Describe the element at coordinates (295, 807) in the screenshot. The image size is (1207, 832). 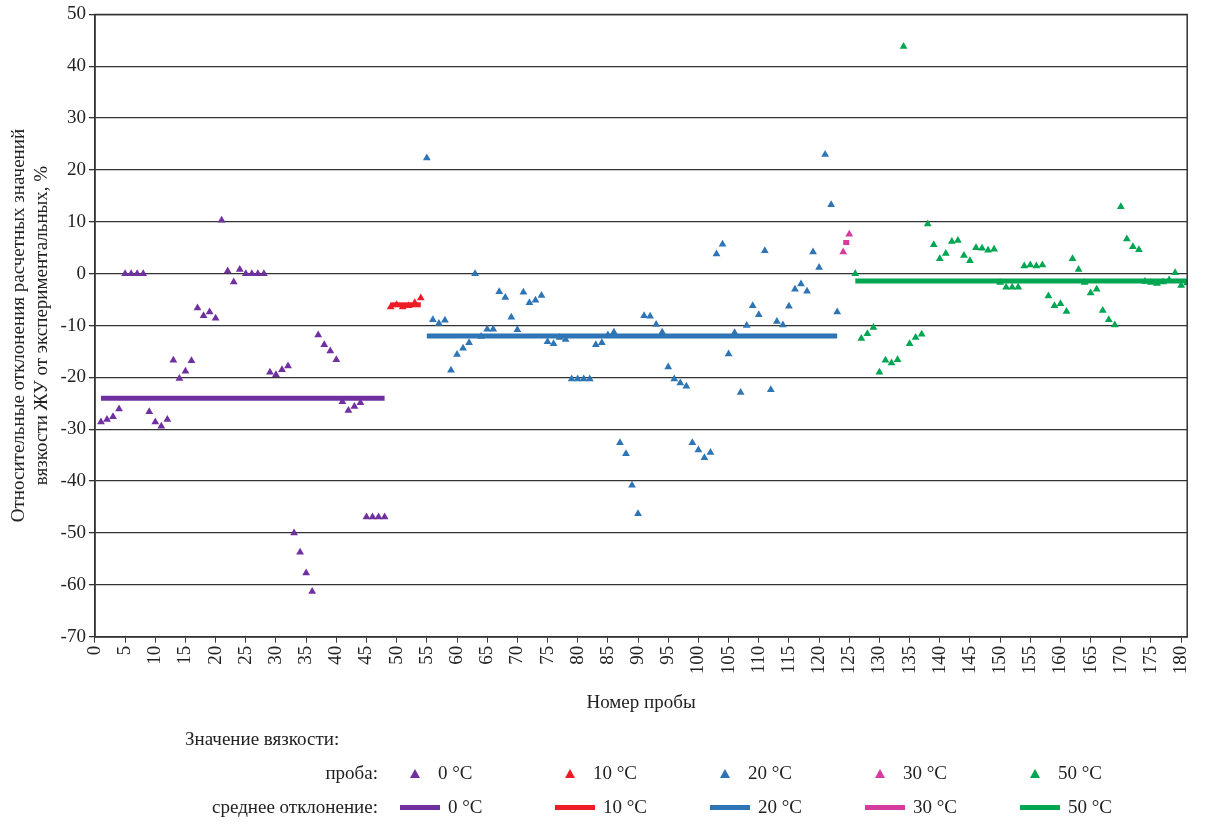
I see `text: среднее отклонение:` at that location.